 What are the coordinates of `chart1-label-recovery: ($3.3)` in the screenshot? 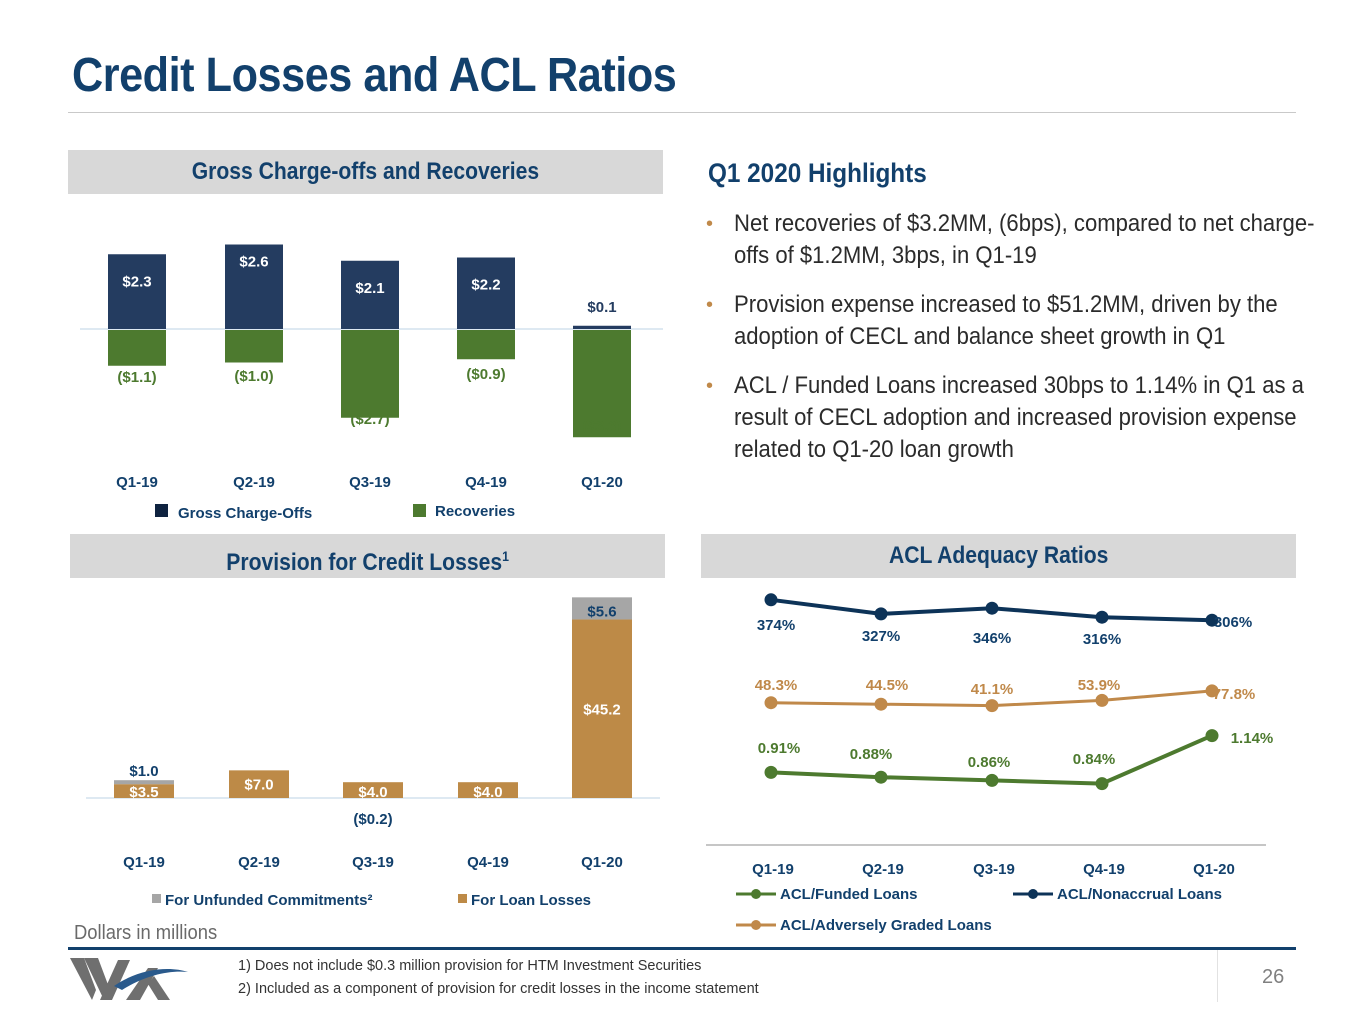 It's located at (601, 426).